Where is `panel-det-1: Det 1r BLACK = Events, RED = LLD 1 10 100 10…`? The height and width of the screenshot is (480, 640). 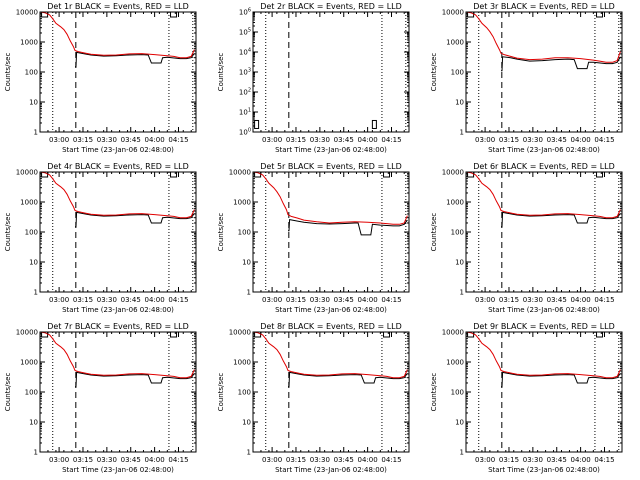
panel-det-1: Det 1r BLACK = Events, RED = LLD 1 10 100 10… is located at coordinates (100, 78).